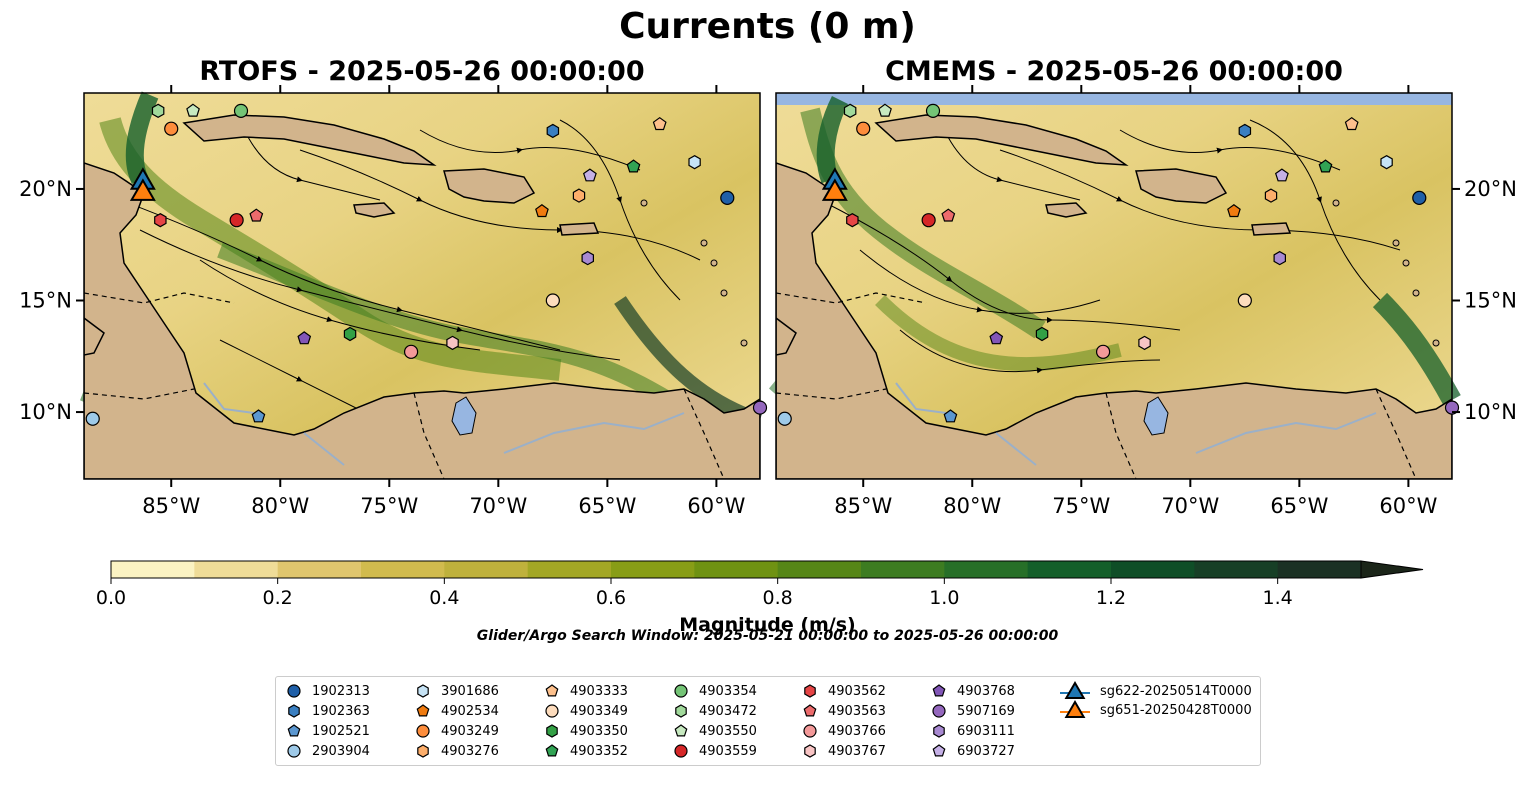 The width and height of the screenshot is (1535, 802). What do you see at coordinates (111, 598) in the screenshot?
I see `colorbar-tick-label: 0.0` at bounding box center [111, 598].